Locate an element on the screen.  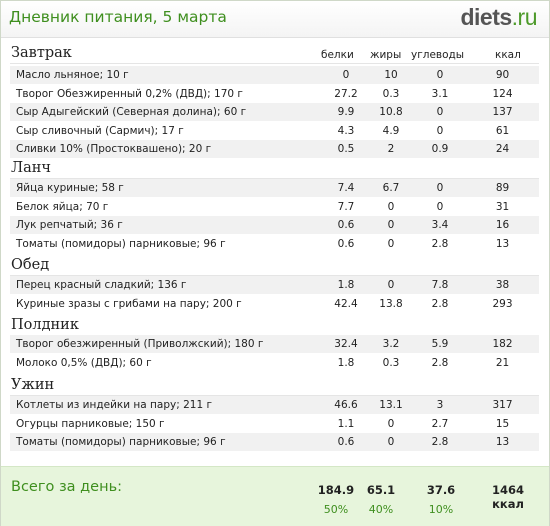
column-header-kcal: ккал is located at coordinates (508, 55).